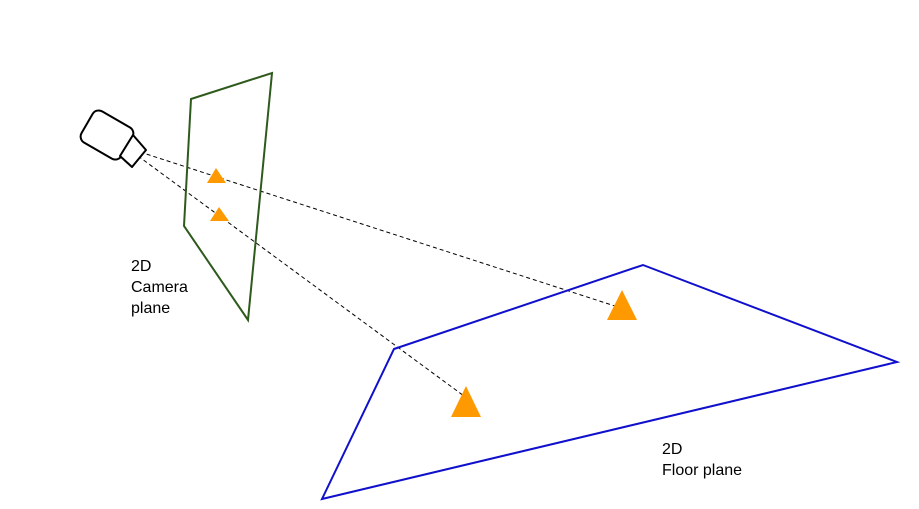 This screenshot has height=509, width=919. Describe the element at coordinates (702, 460) in the screenshot. I see `floor-plane-label: 2D Floor plane` at that location.